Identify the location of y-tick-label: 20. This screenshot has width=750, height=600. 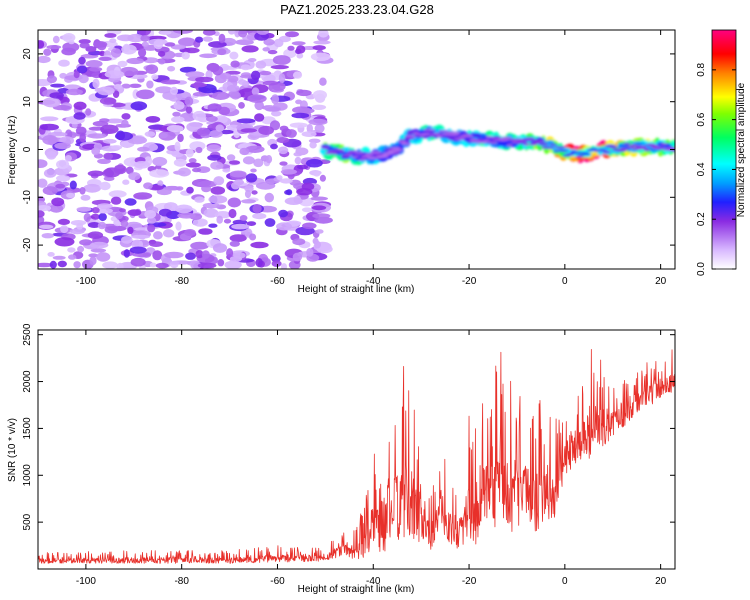
(27, 54).